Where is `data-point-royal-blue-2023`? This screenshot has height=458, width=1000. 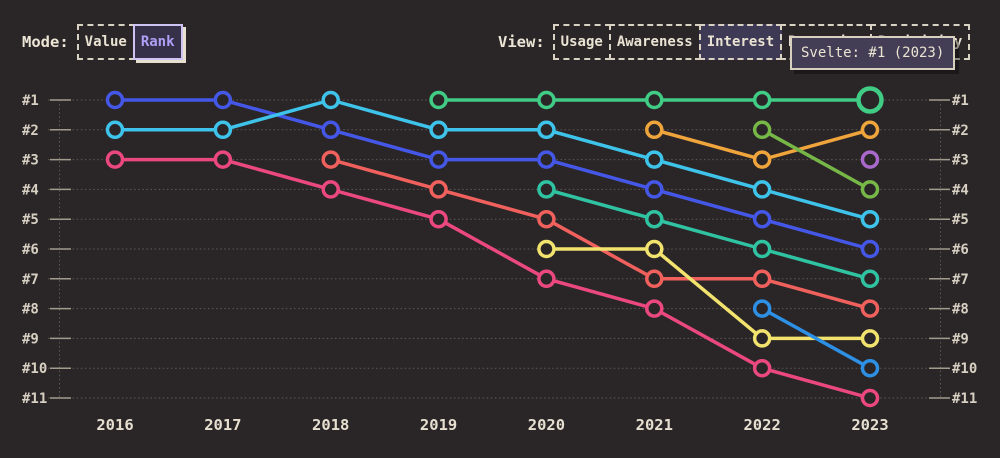
data-point-royal-blue-2023 is located at coordinates (870, 249).